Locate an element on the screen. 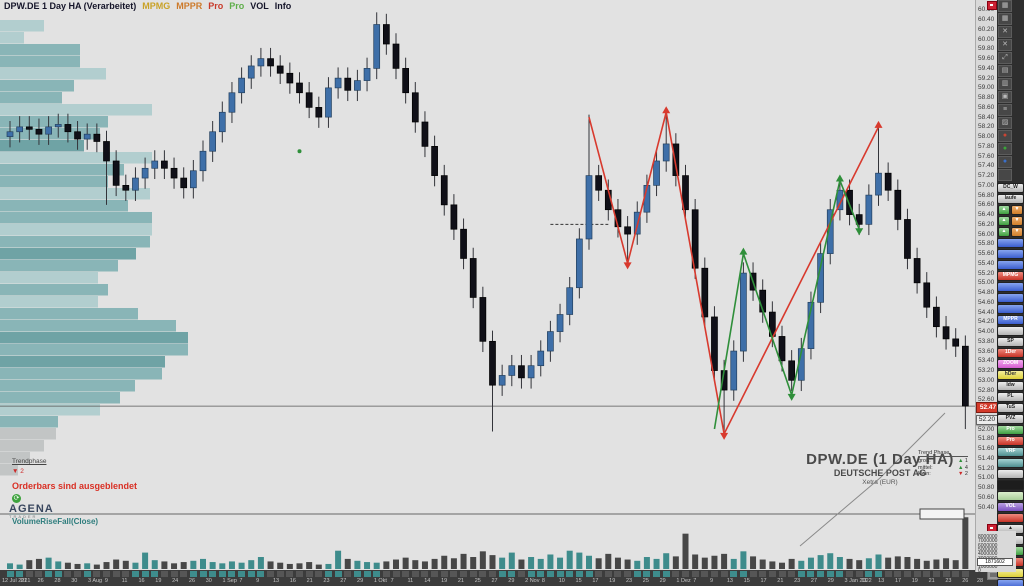 Image resolution: width=1024 pixels, height=586 pixels. price-tick: 56.80 is located at coordinates (986, 195).